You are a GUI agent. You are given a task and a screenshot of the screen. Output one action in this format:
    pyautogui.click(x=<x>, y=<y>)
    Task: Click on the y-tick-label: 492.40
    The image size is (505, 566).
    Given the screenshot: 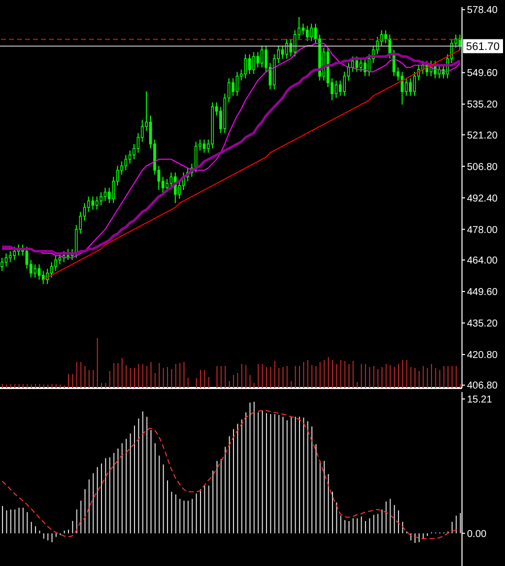 What is the action you would take?
    pyautogui.click(x=482, y=198)
    